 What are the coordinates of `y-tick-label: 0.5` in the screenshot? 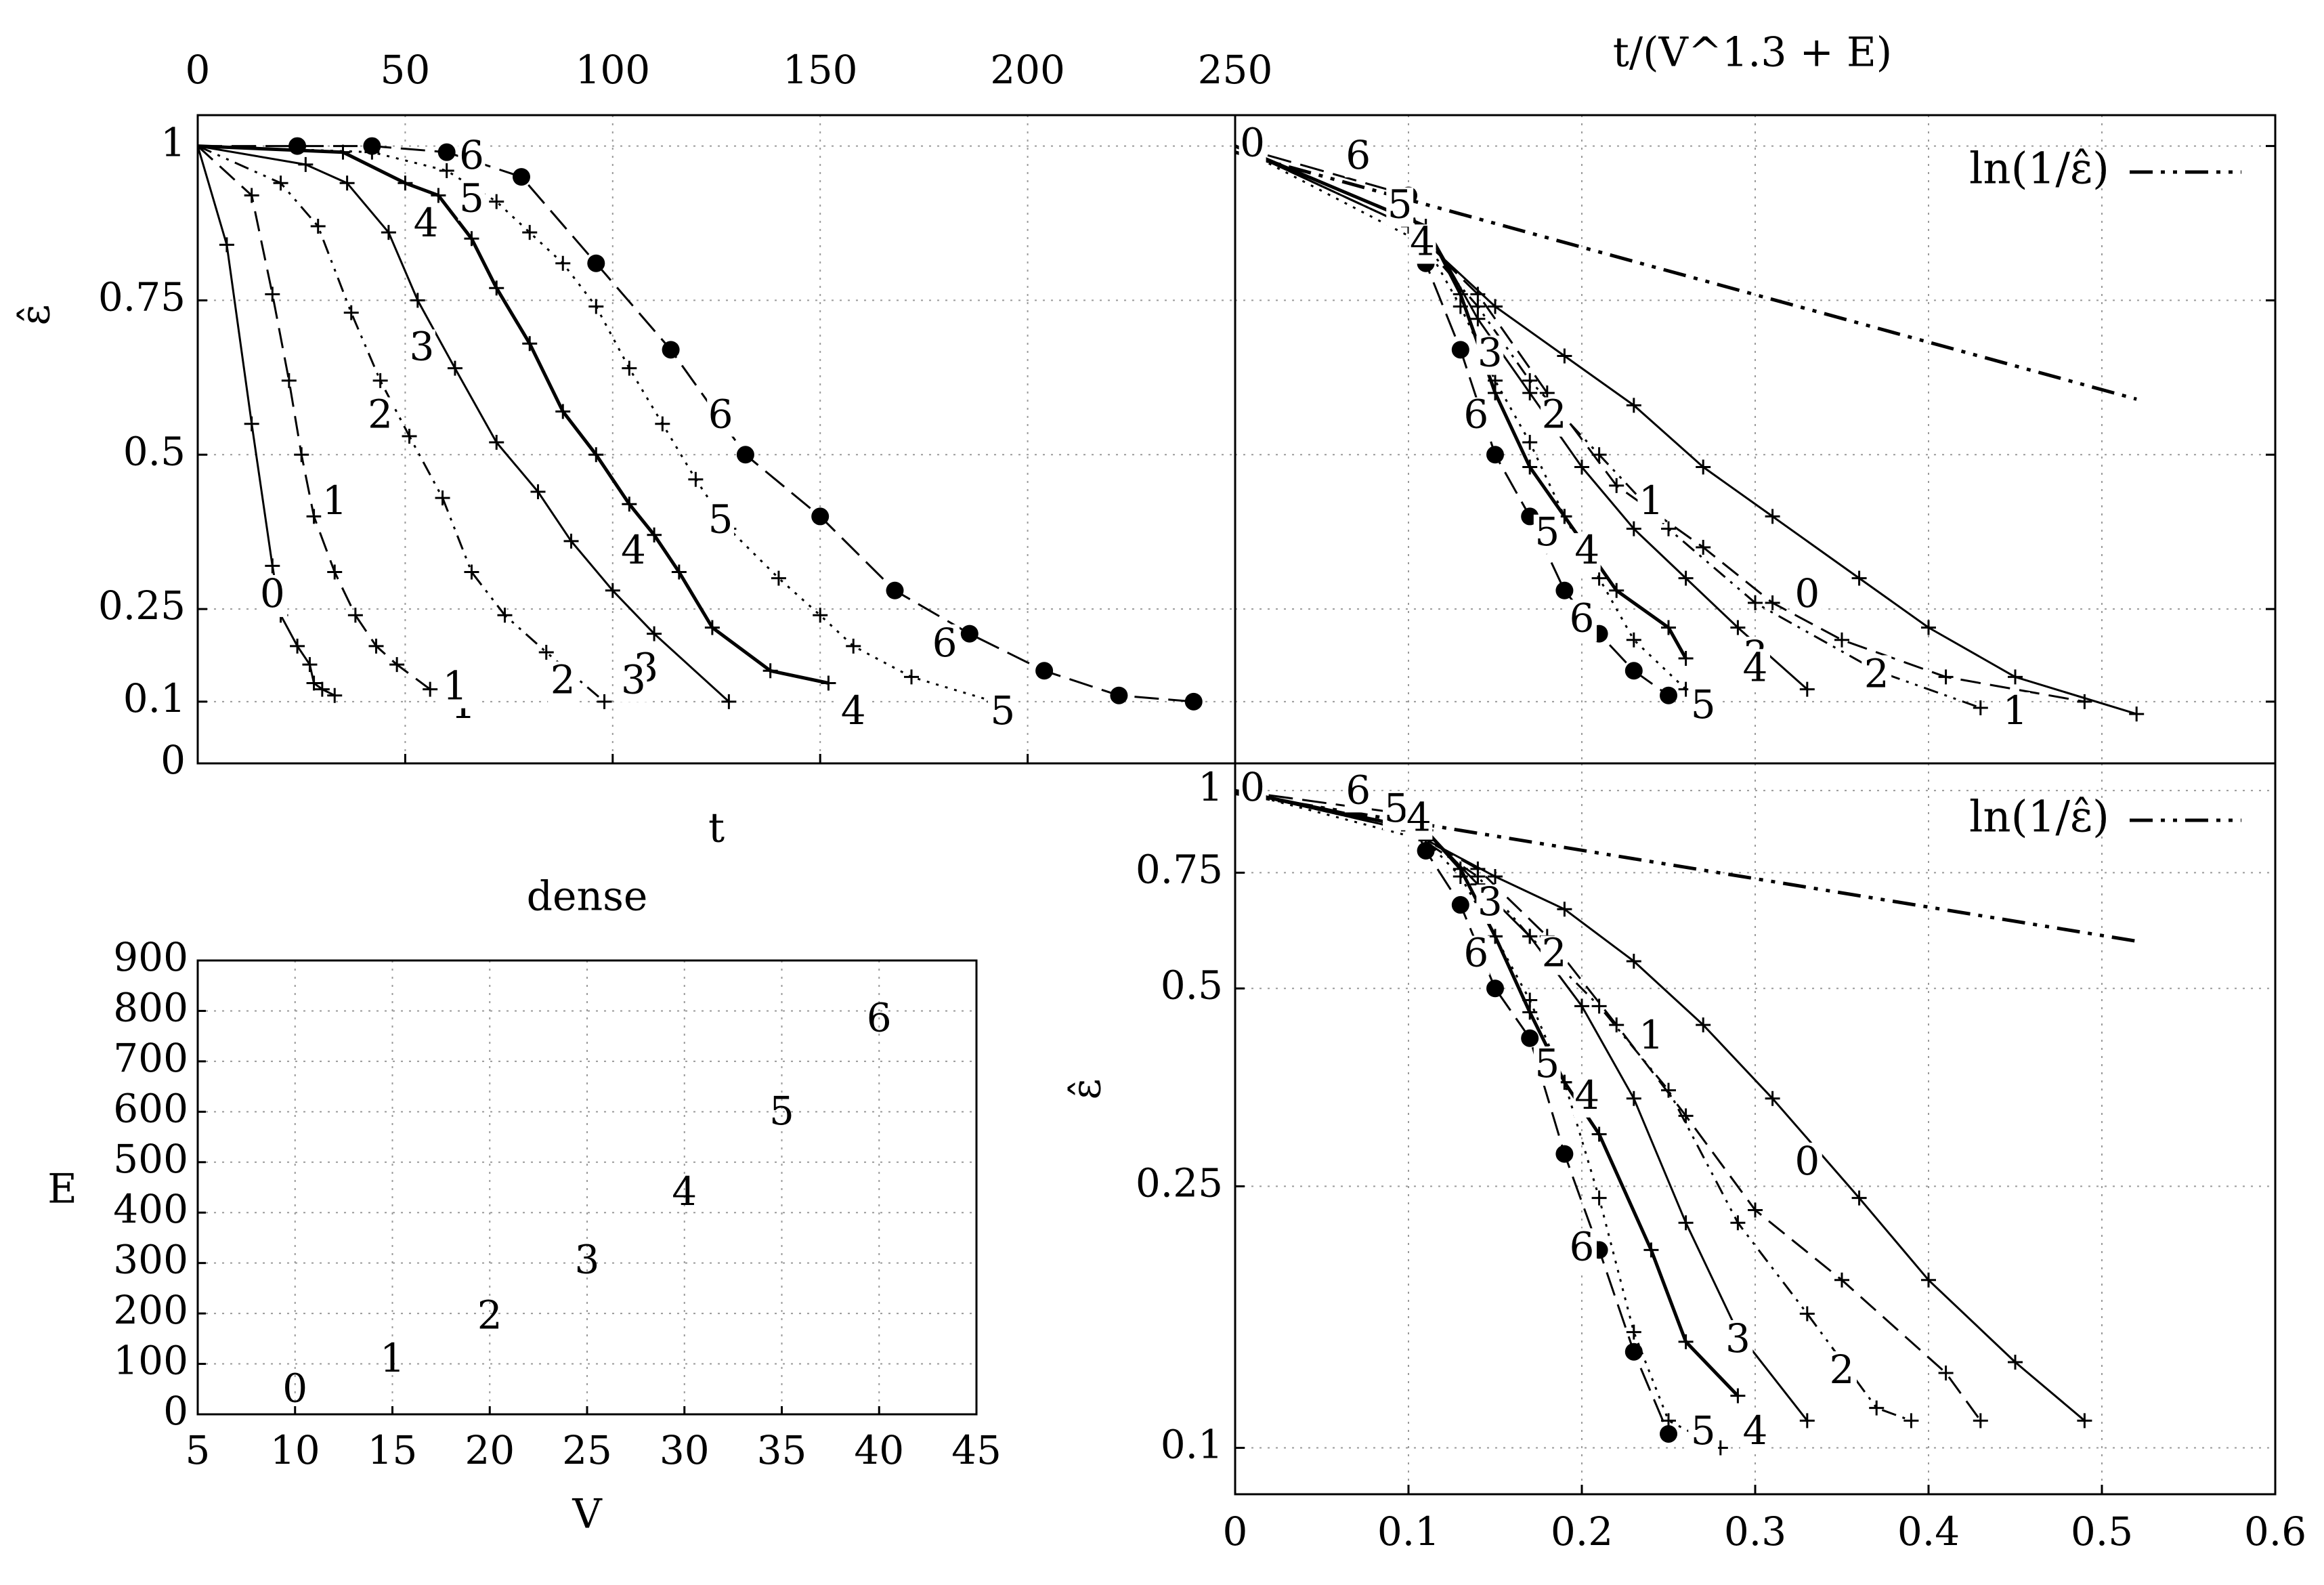 It's located at (154, 451).